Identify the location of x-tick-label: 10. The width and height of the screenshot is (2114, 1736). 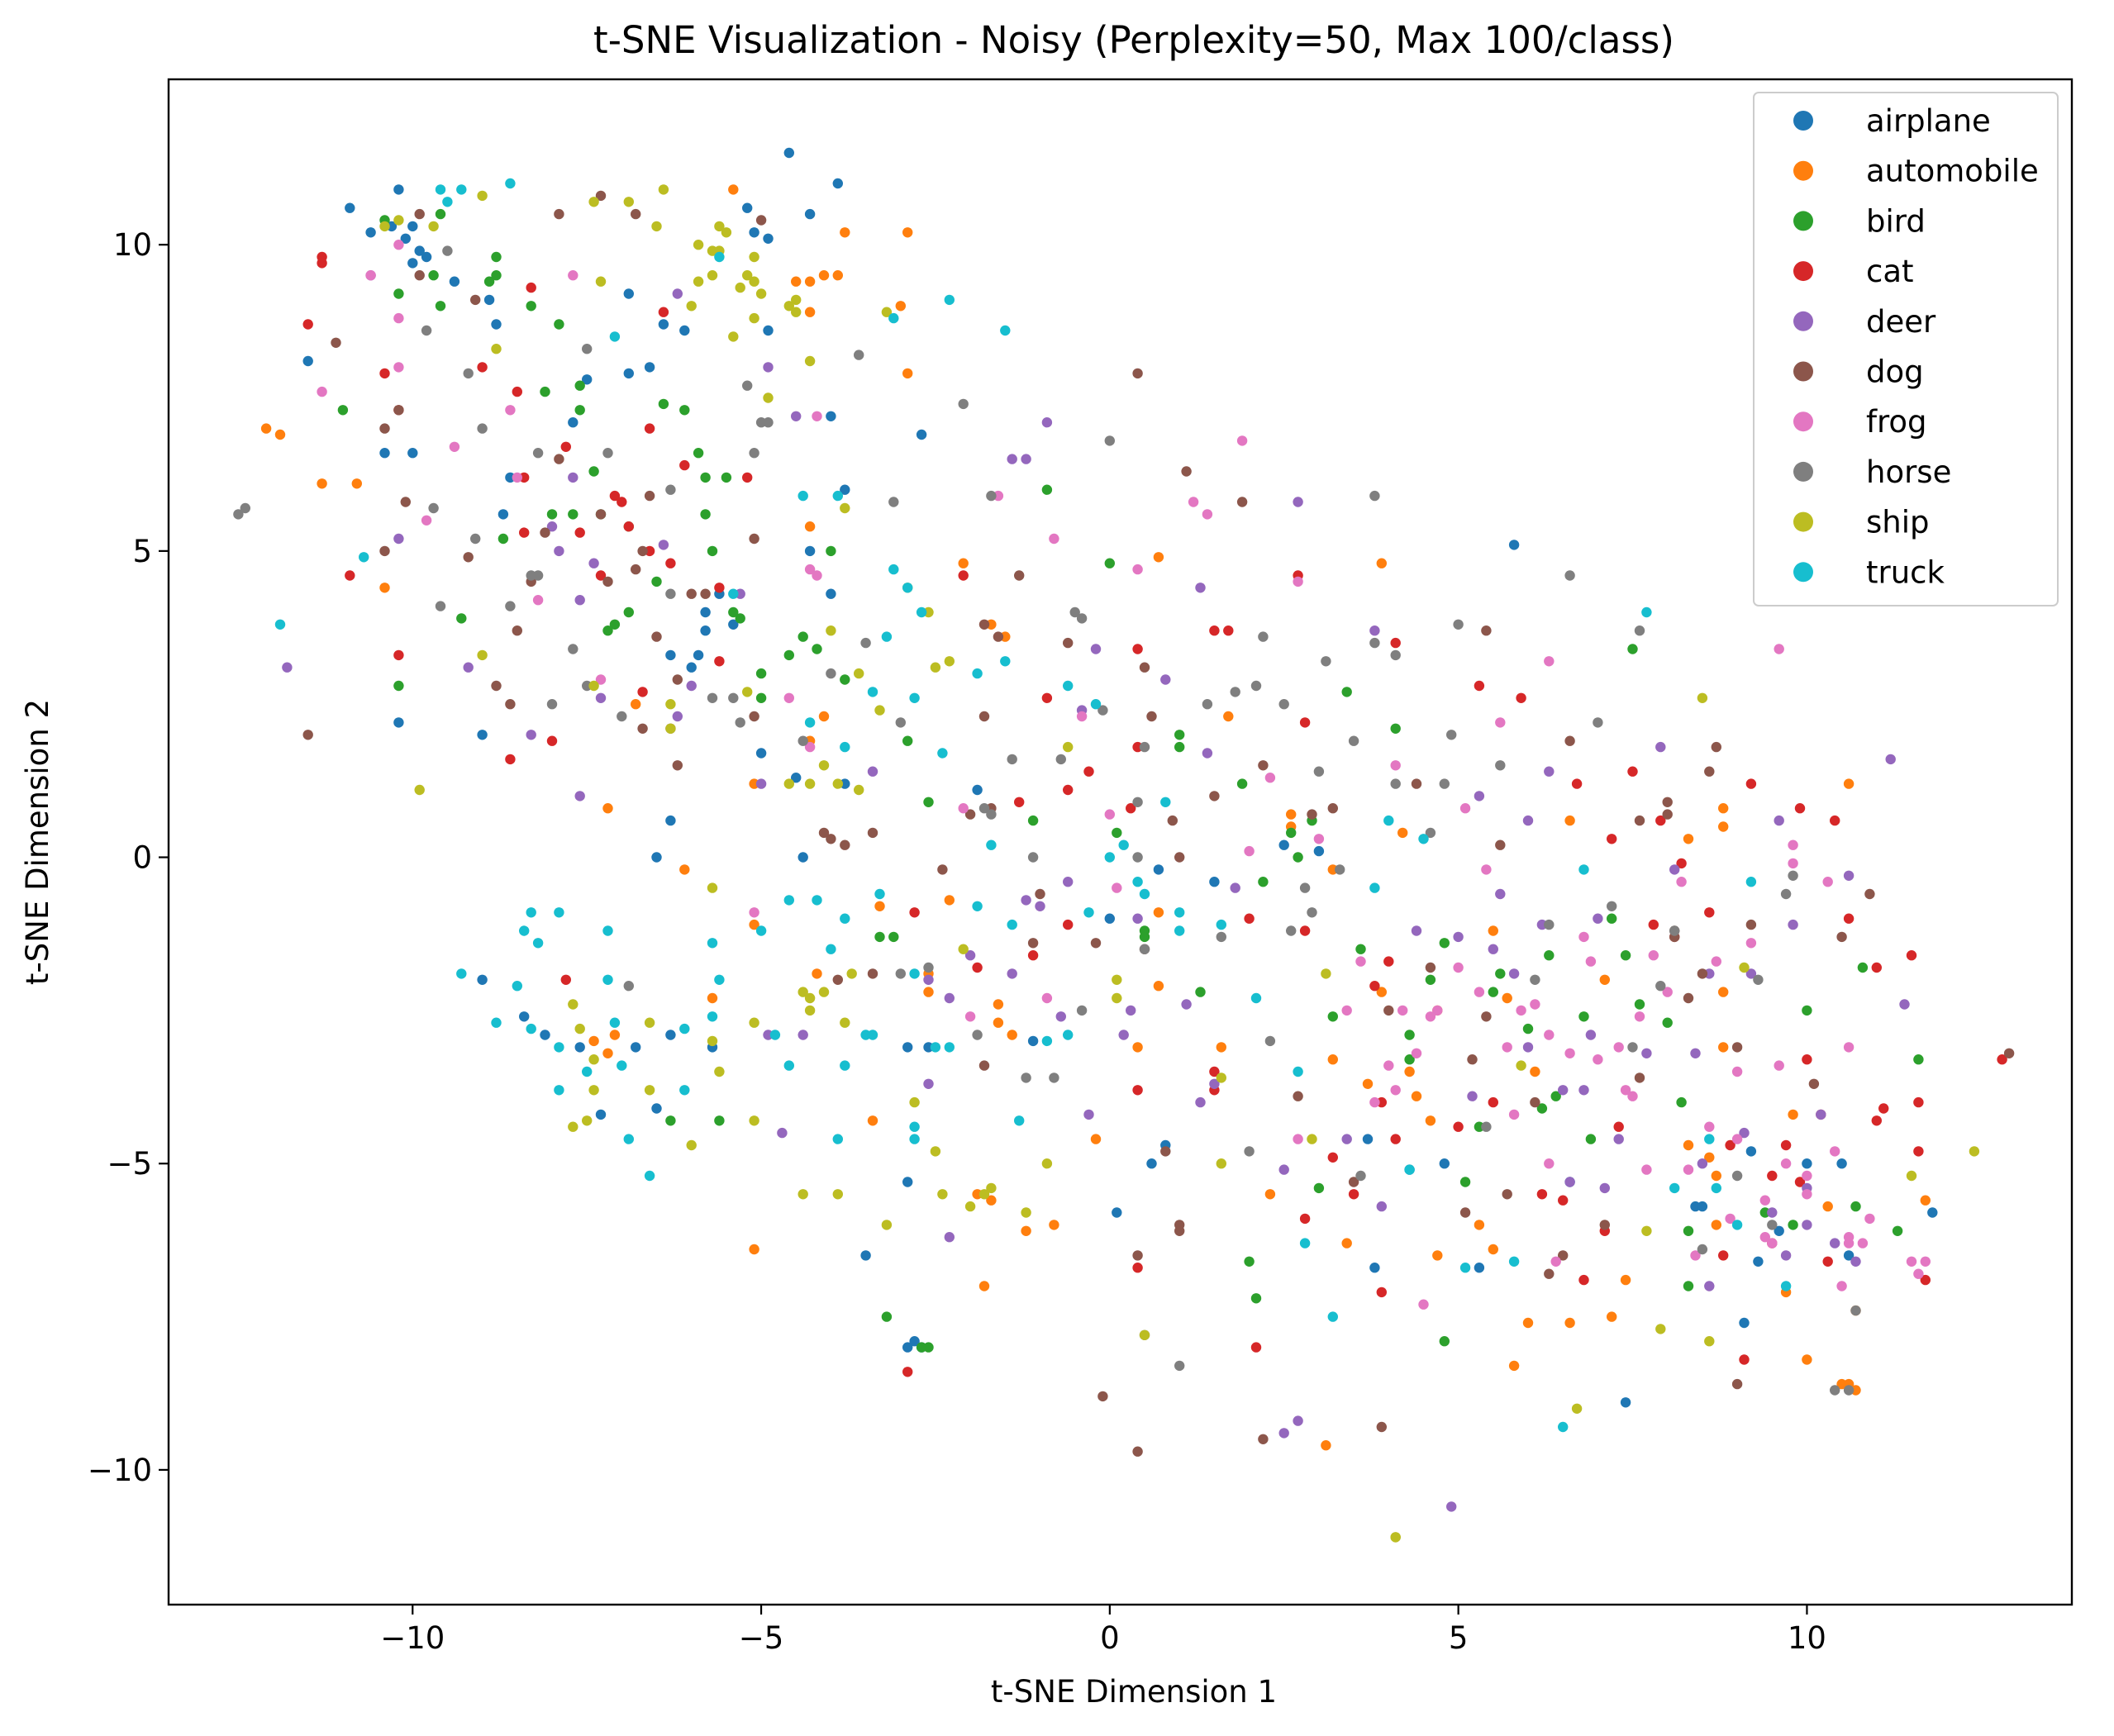
(1807, 1638).